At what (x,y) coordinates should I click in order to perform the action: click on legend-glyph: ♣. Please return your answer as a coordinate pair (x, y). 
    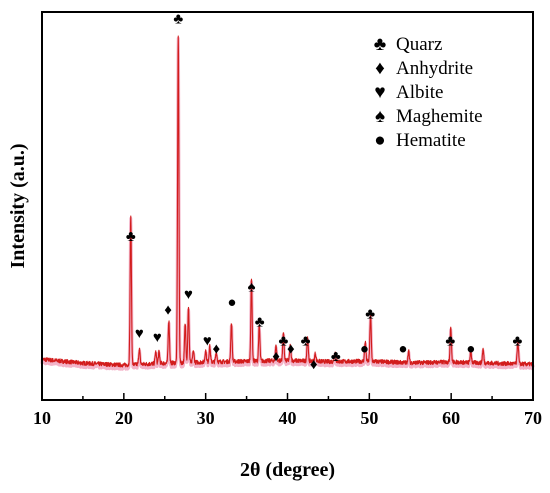
    Looking at the image, I should click on (380, 44).